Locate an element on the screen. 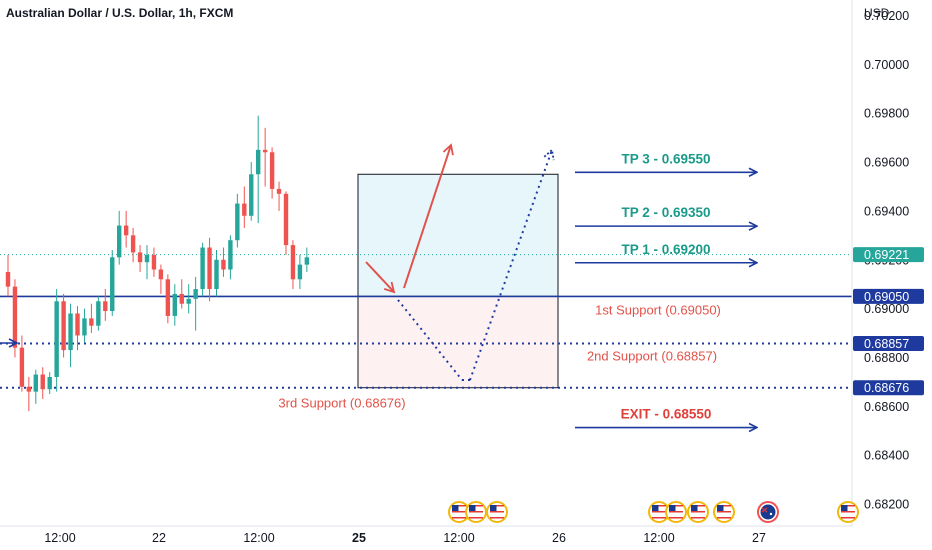 The image size is (932, 550). position-zones is located at coordinates (458, 281).